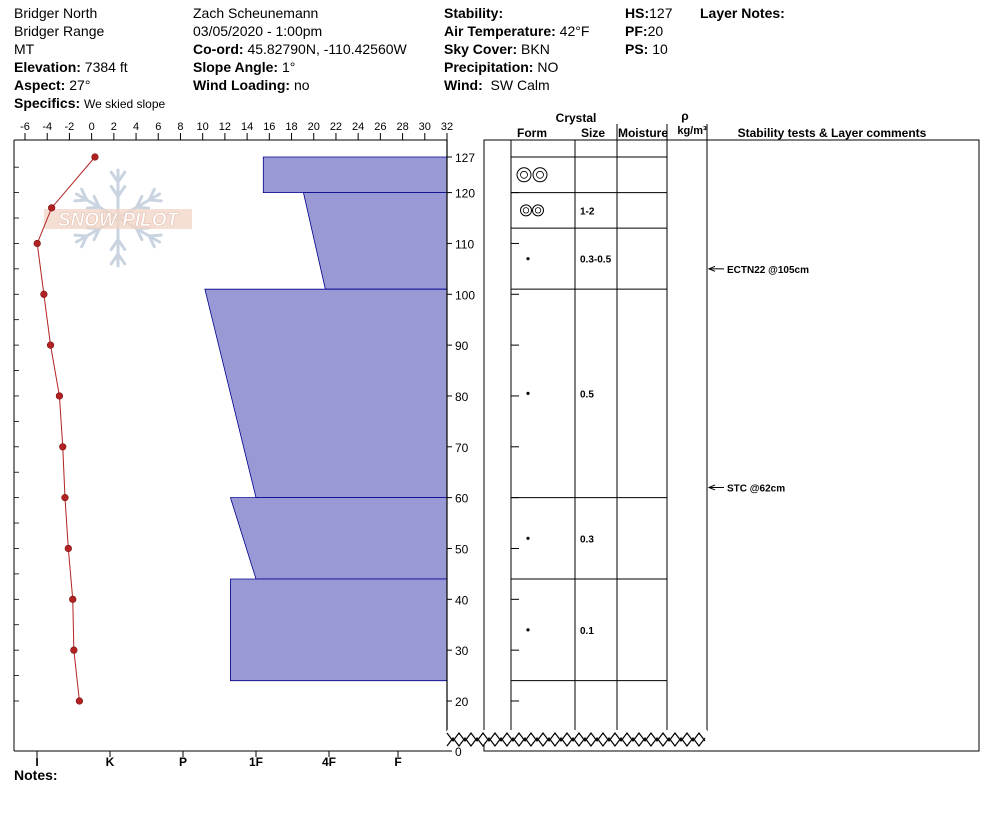 This screenshot has width=994, height=840. I want to click on precip-label: Precipitation:, so click(489, 67).